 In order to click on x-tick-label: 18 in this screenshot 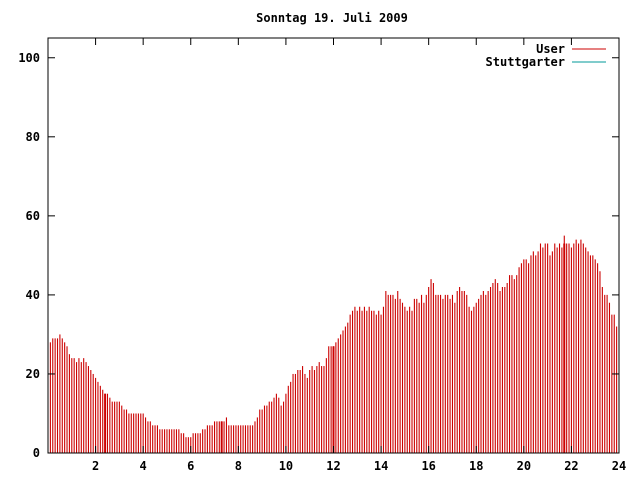, I will do `click(476, 466)`.